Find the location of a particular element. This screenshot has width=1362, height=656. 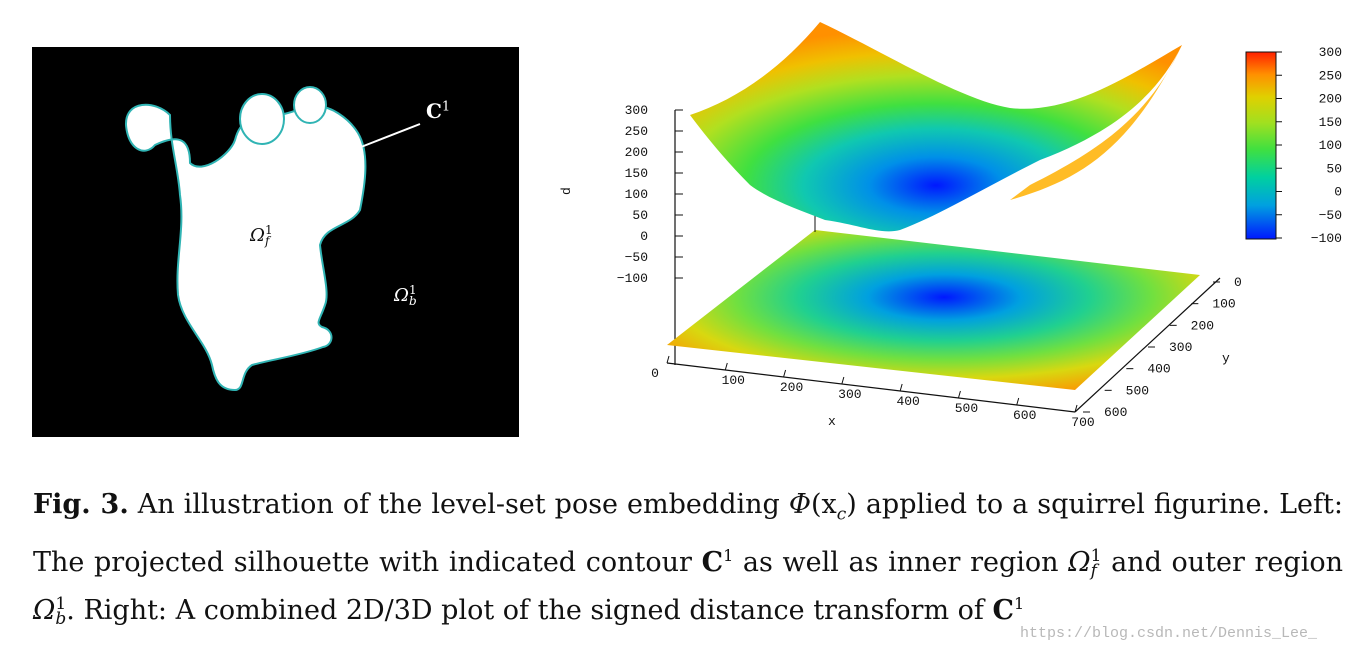

colorbar-tick-label: 100 is located at coordinates (1330, 145).